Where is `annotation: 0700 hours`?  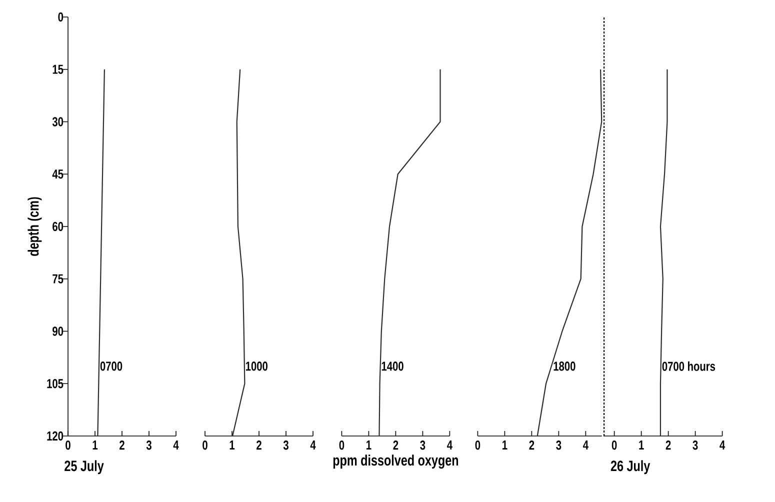
annotation: 0700 hours is located at coordinates (689, 366).